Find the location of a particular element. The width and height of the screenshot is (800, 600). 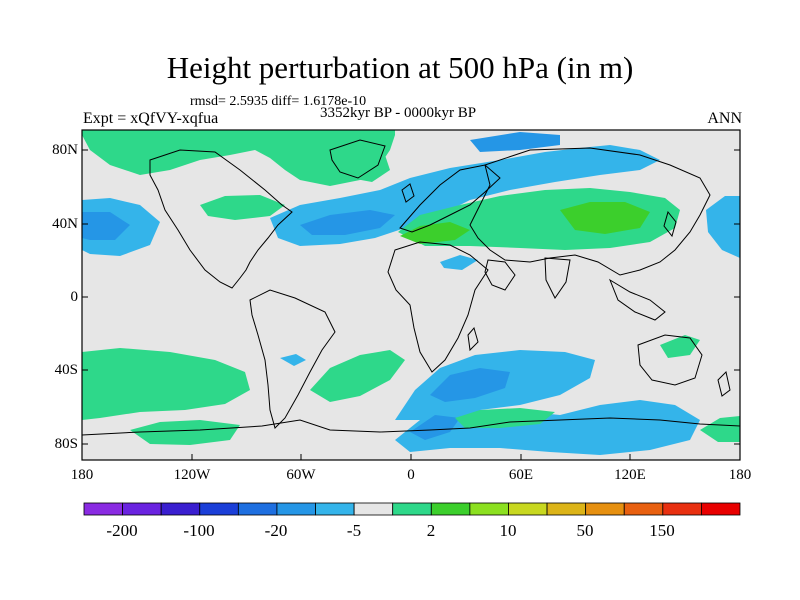

coast-japan is located at coordinates (670, 224).